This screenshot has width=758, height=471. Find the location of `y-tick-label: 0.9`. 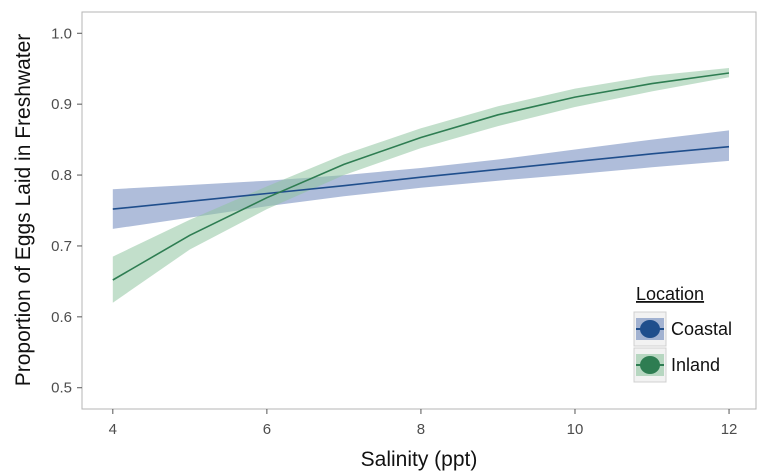

y-tick-label: 0.9 is located at coordinates (61, 104).